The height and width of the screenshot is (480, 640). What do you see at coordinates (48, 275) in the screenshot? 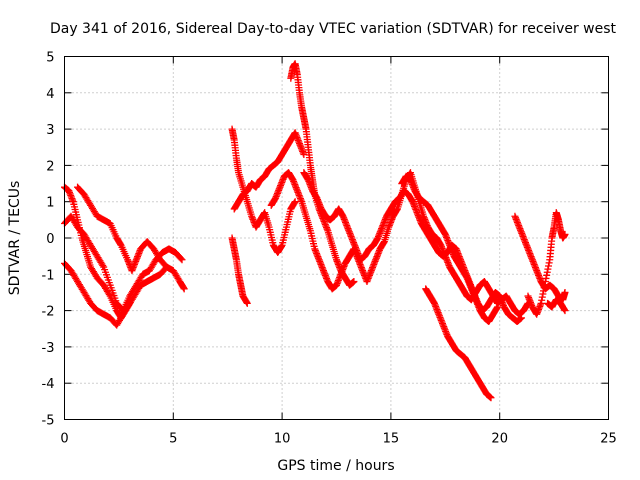
I see `y-tick-label: -1` at bounding box center [48, 275].